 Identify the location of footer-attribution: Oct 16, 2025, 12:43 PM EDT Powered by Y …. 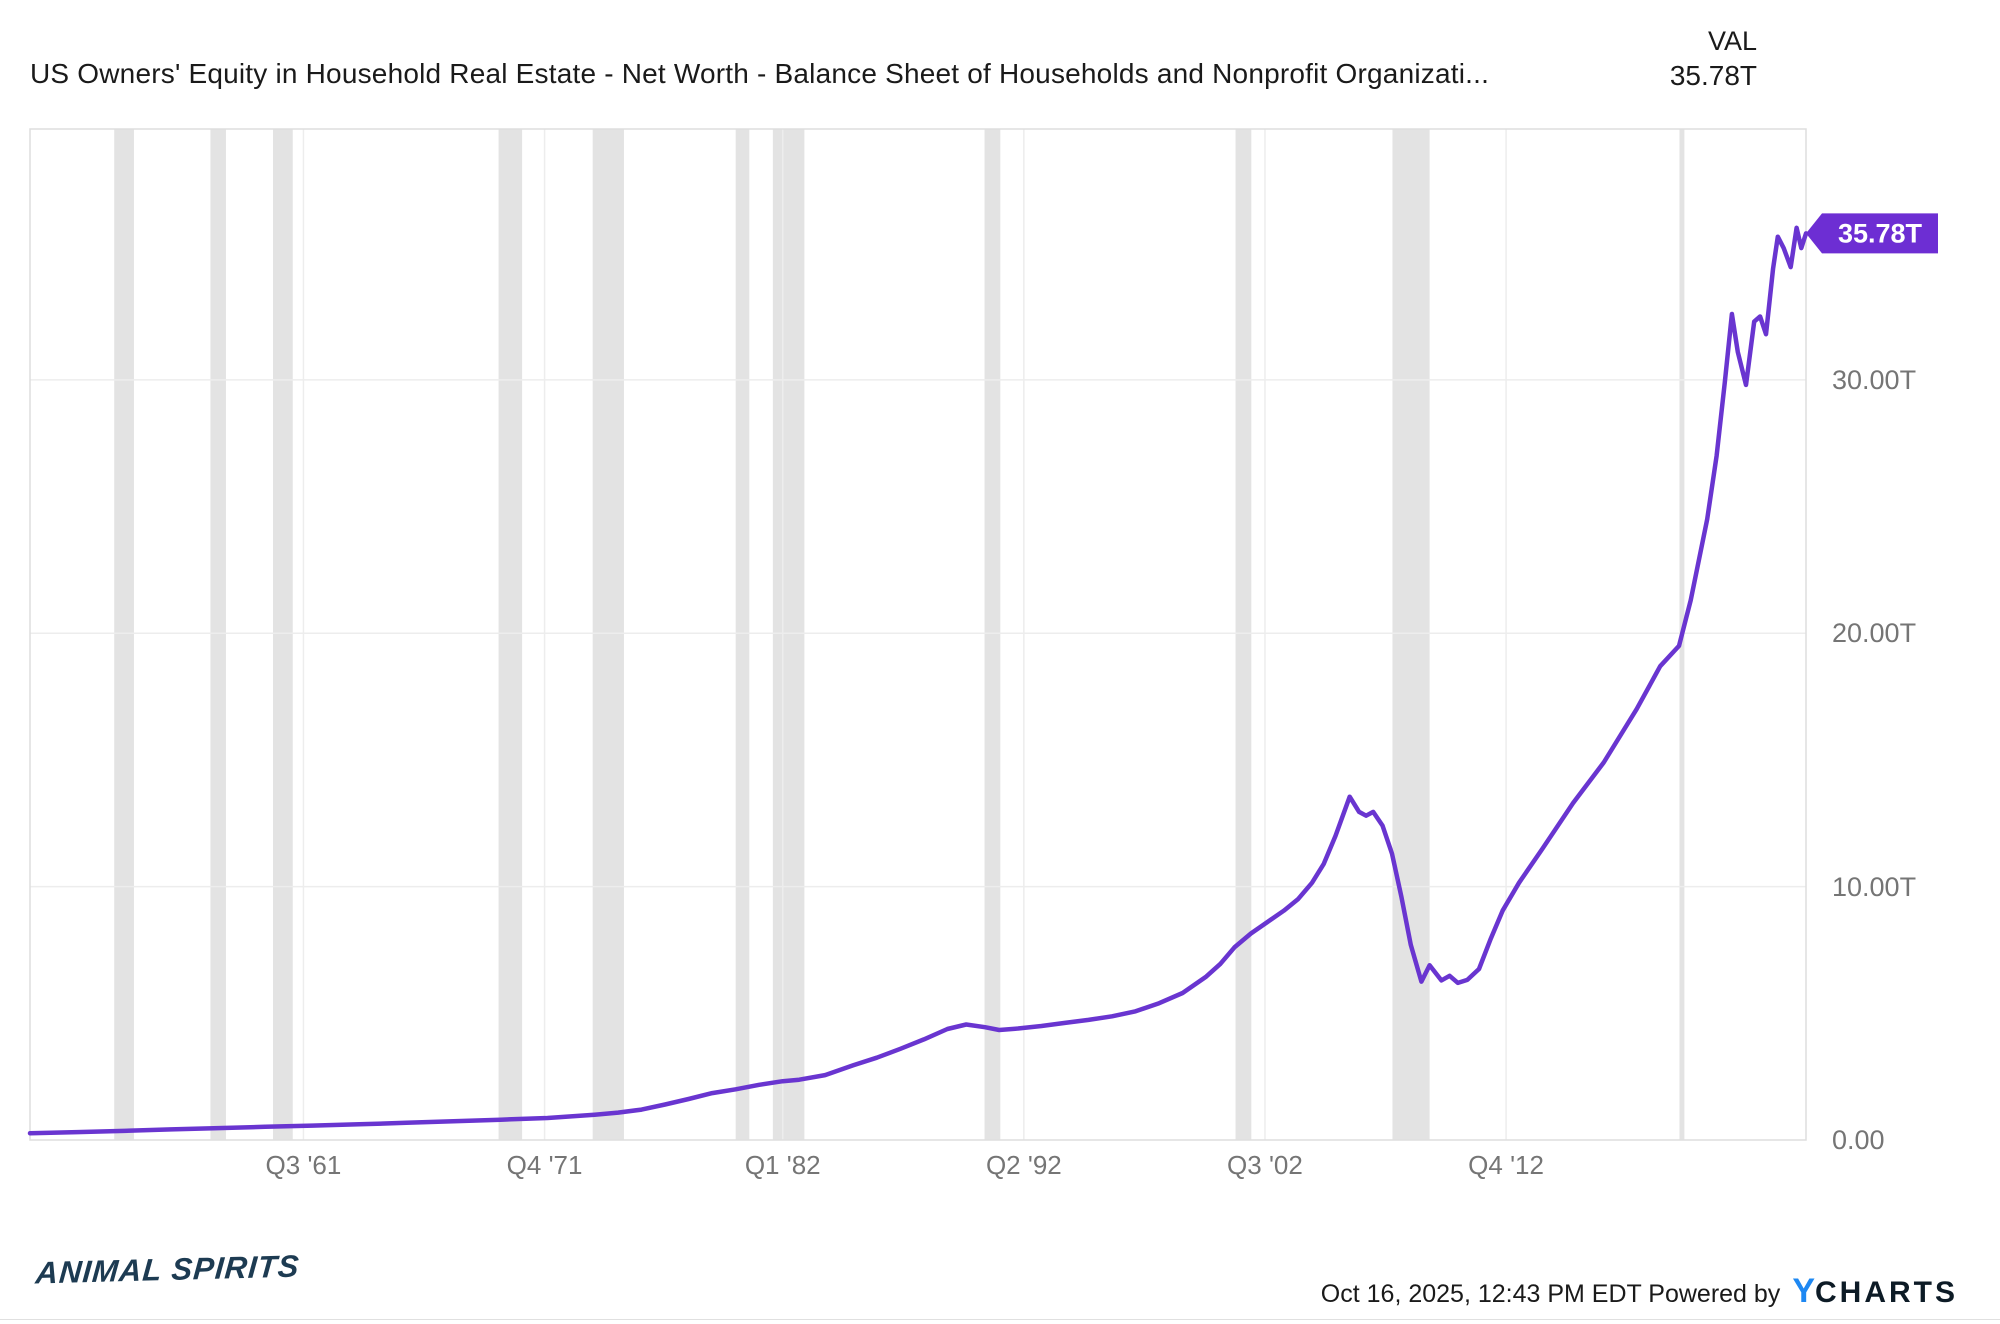
(1639, 1291).